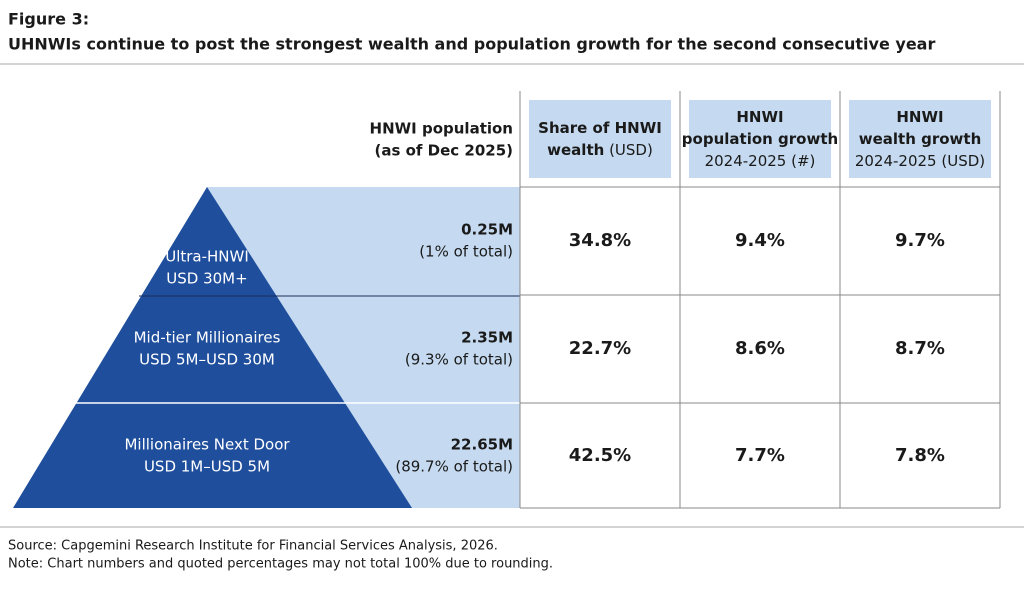 The width and height of the screenshot is (1024, 589). Describe the element at coordinates (600, 348) in the screenshot. I see `table-cell: 22.7%` at that location.